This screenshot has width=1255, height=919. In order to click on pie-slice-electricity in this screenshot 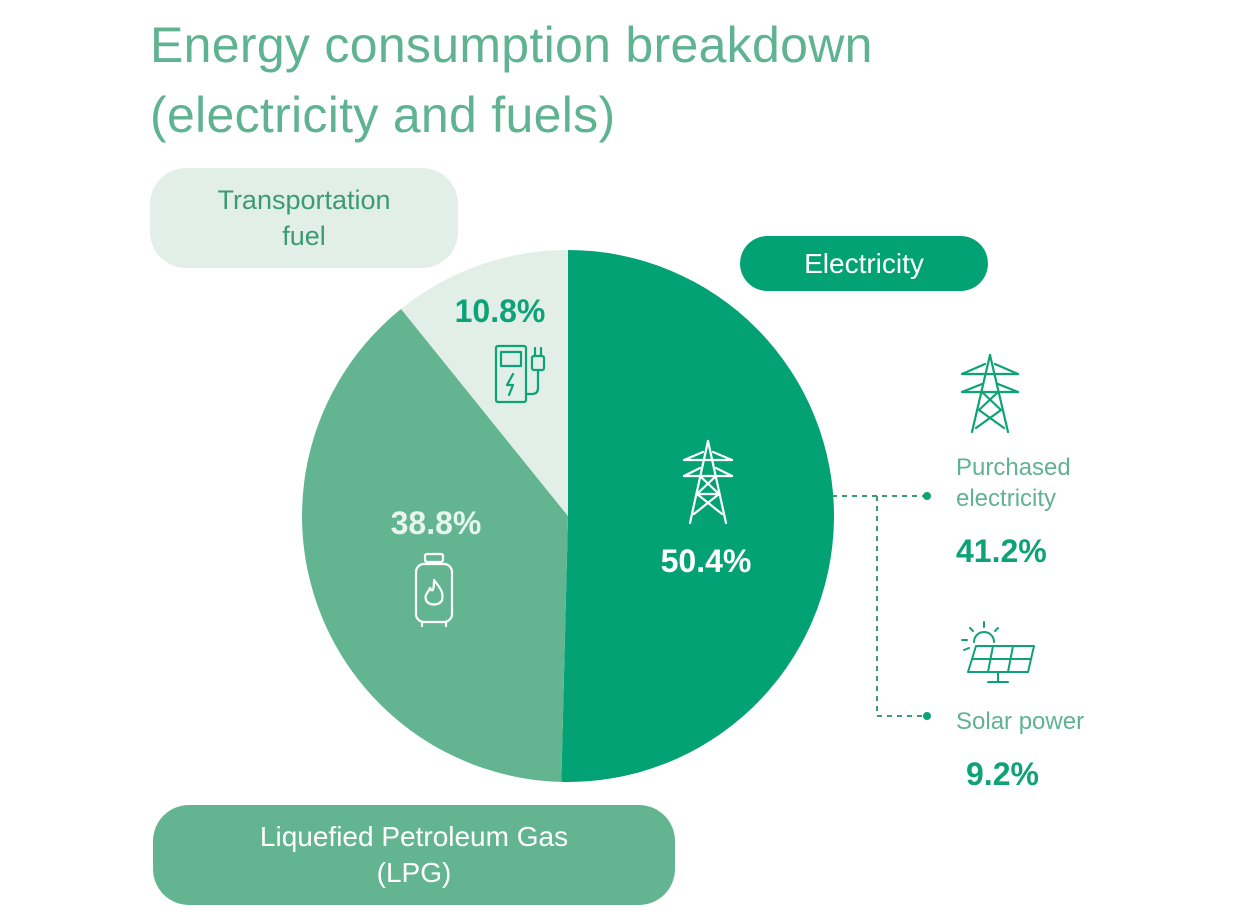, I will do `click(697, 516)`.